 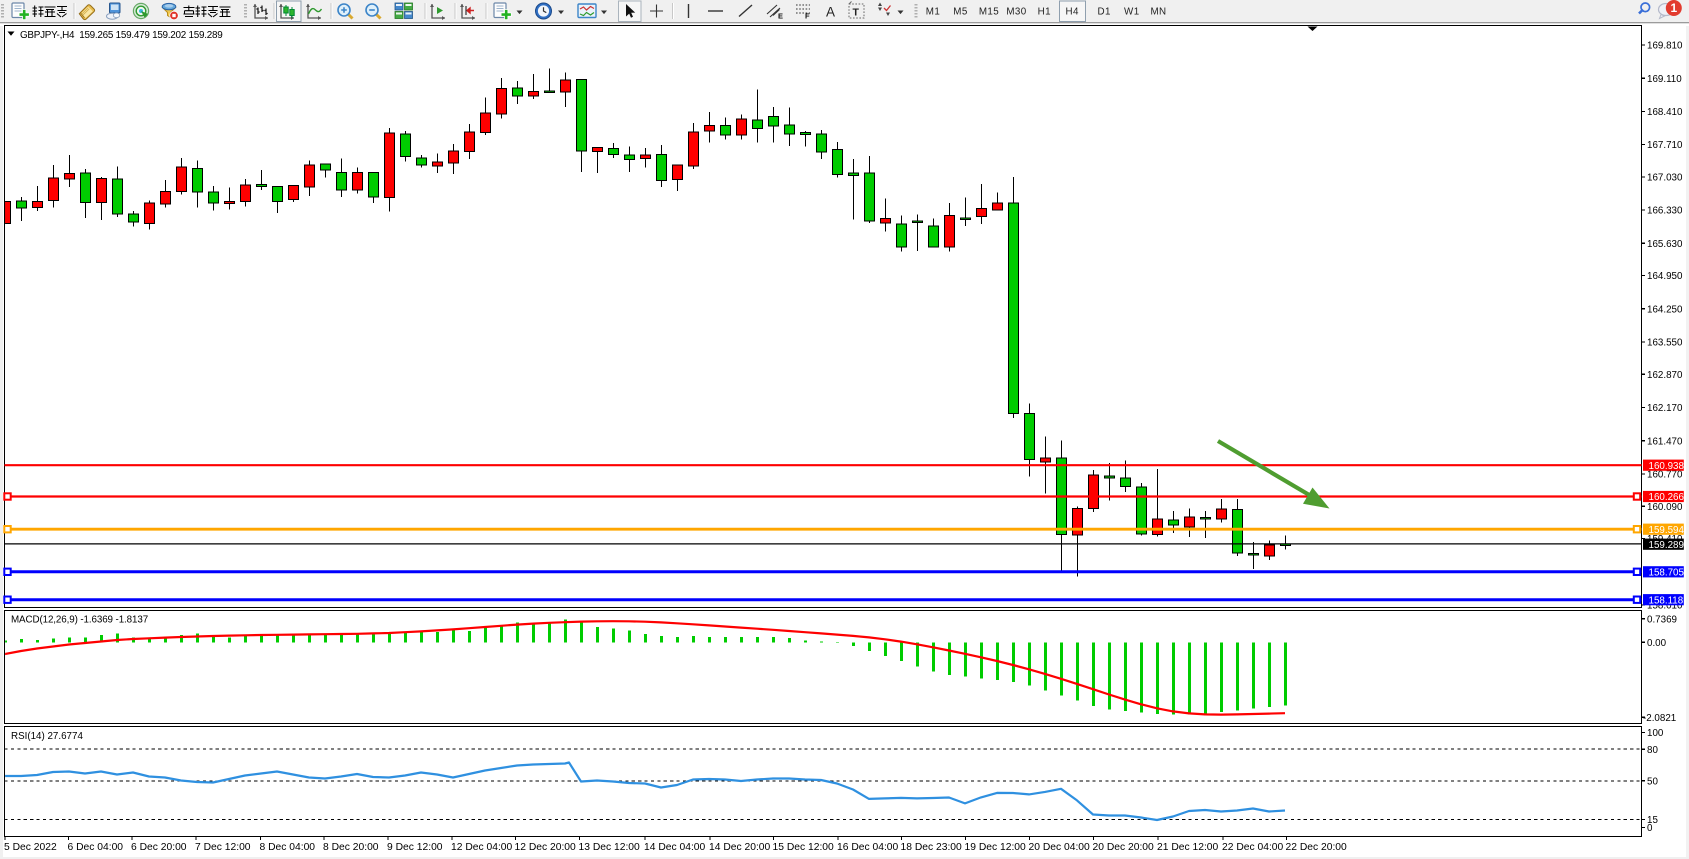 What do you see at coordinates (1665, 375) in the screenshot?
I see `svg-text: 162.870` at bounding box center [1665, 375].